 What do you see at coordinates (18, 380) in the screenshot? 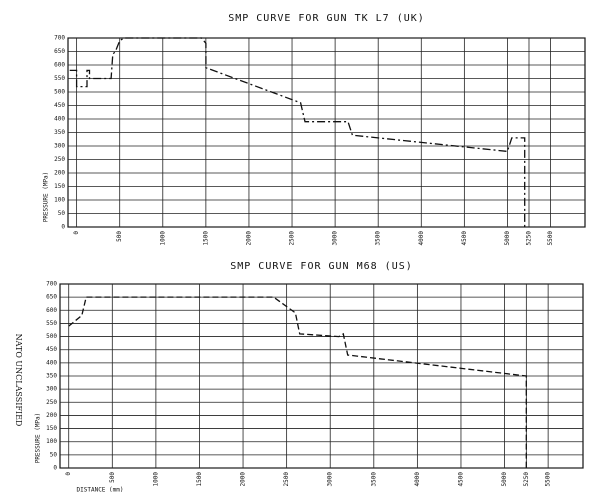
I see `marking: NATO UNCLASSIFIED` at bounding box center [18, 380].